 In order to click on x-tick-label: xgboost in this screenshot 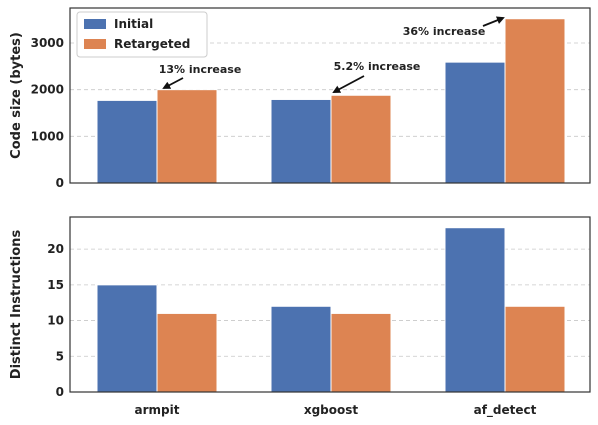, I will do `click(331, 410)`.